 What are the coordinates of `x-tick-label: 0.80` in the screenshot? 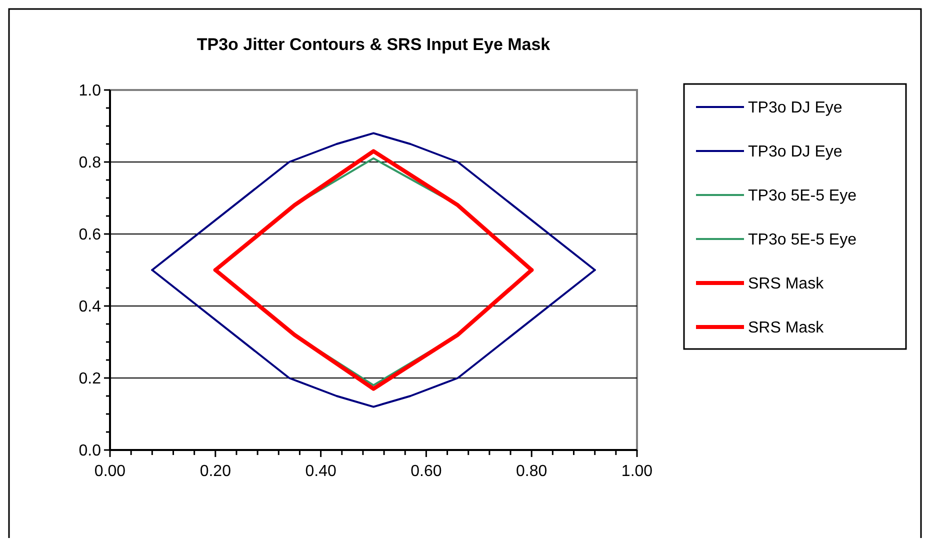 It's located at (532, 471).